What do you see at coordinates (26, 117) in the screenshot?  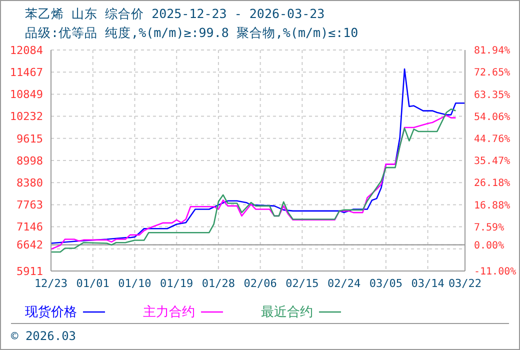 I see `y-tick-label: 10232` at bounding box center [26, 117].